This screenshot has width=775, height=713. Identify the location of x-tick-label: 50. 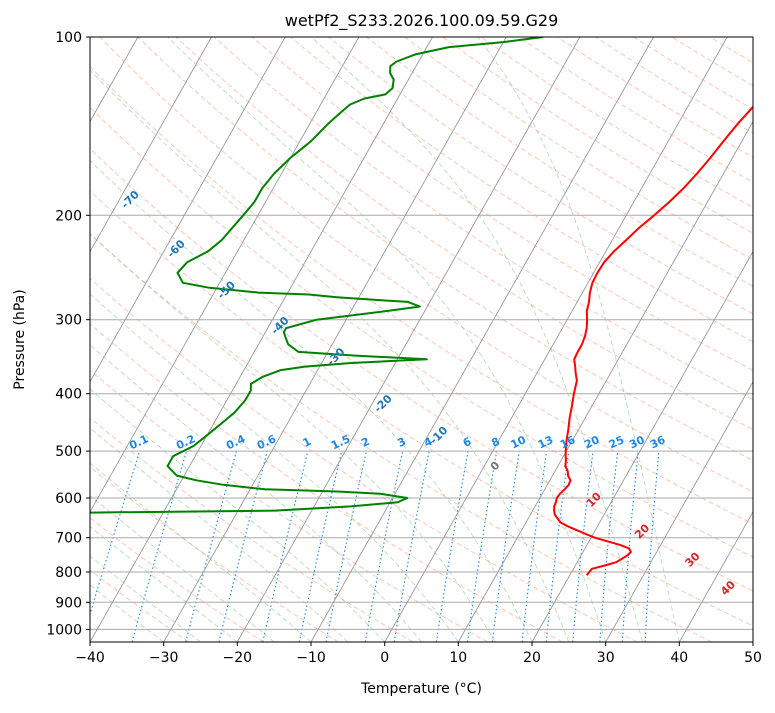
(753, 658).